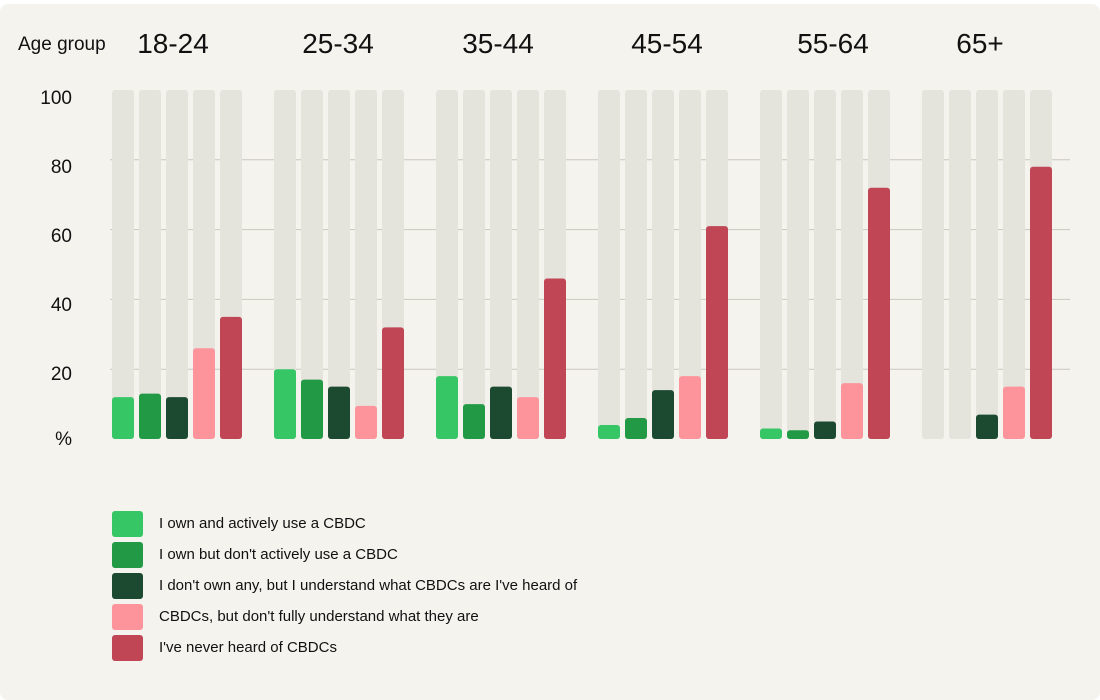 The width and height of the screenshot is (1100, 700). What do you see at coordinates (338, 43) in the screenshot?
I see `group-label-25-34: 25-34` at bounding box center [338, 43].